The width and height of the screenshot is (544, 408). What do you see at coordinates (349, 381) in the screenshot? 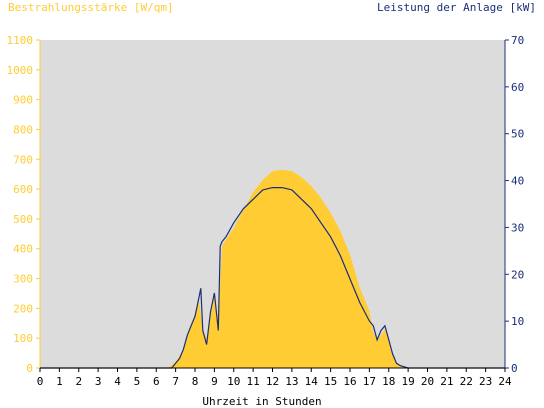
I see `x-tick-label: 16` at bounding box center [349, 381].